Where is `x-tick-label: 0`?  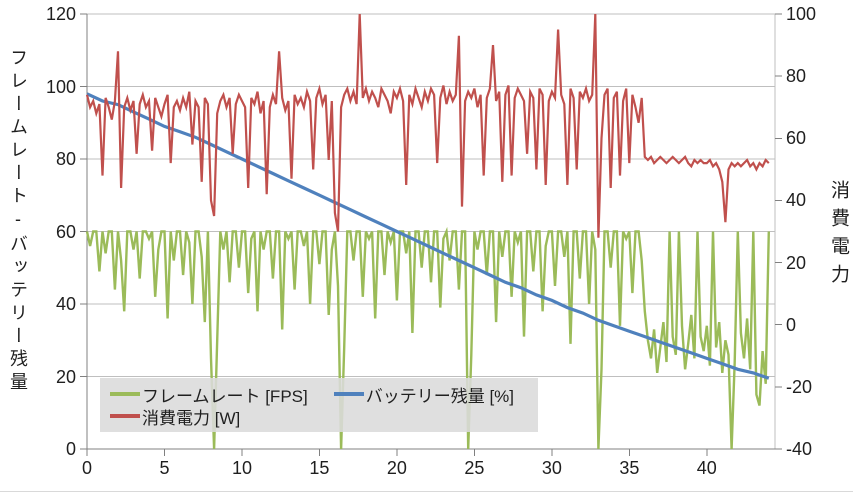 x-tick-label: 0 is located at coordinates (87, 468).